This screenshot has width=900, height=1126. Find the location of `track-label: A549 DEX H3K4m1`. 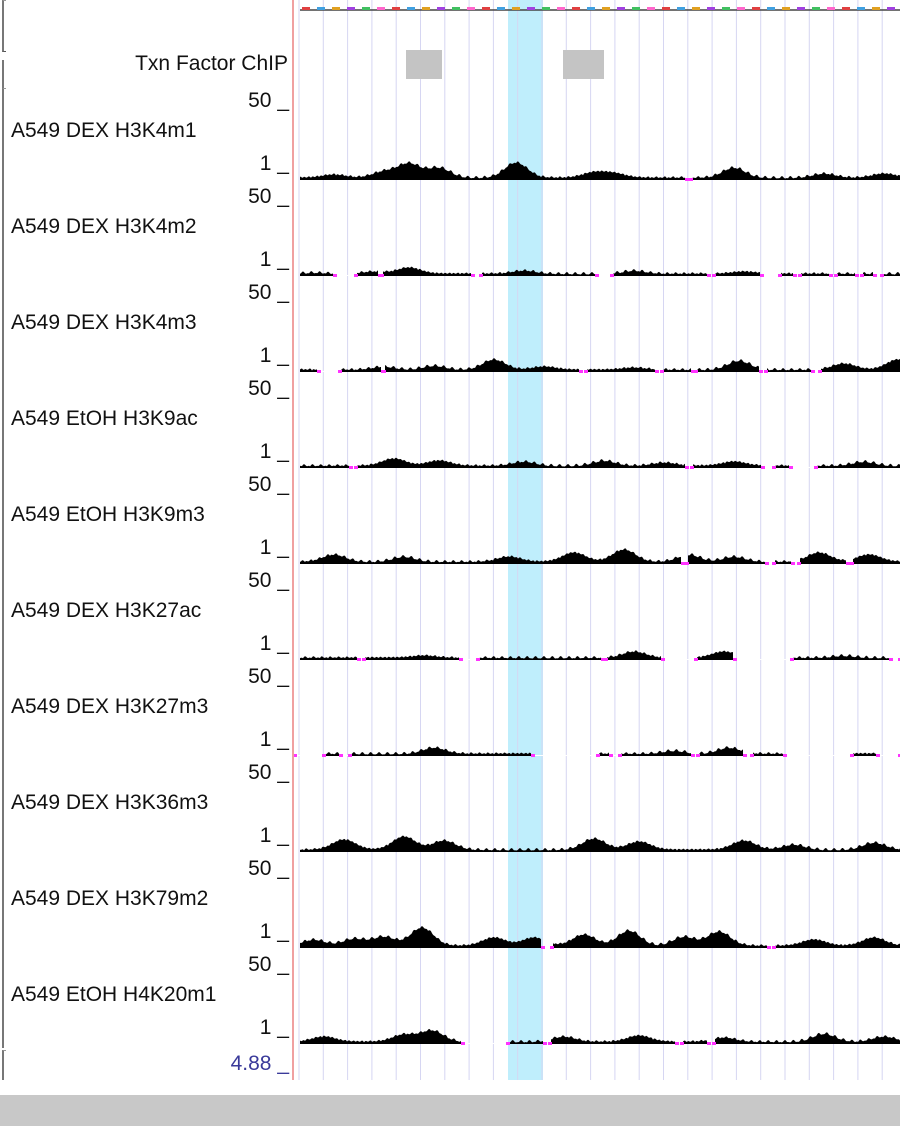

track-label: A549 DEX H3K4m1 is located at coordinates (104, 130).